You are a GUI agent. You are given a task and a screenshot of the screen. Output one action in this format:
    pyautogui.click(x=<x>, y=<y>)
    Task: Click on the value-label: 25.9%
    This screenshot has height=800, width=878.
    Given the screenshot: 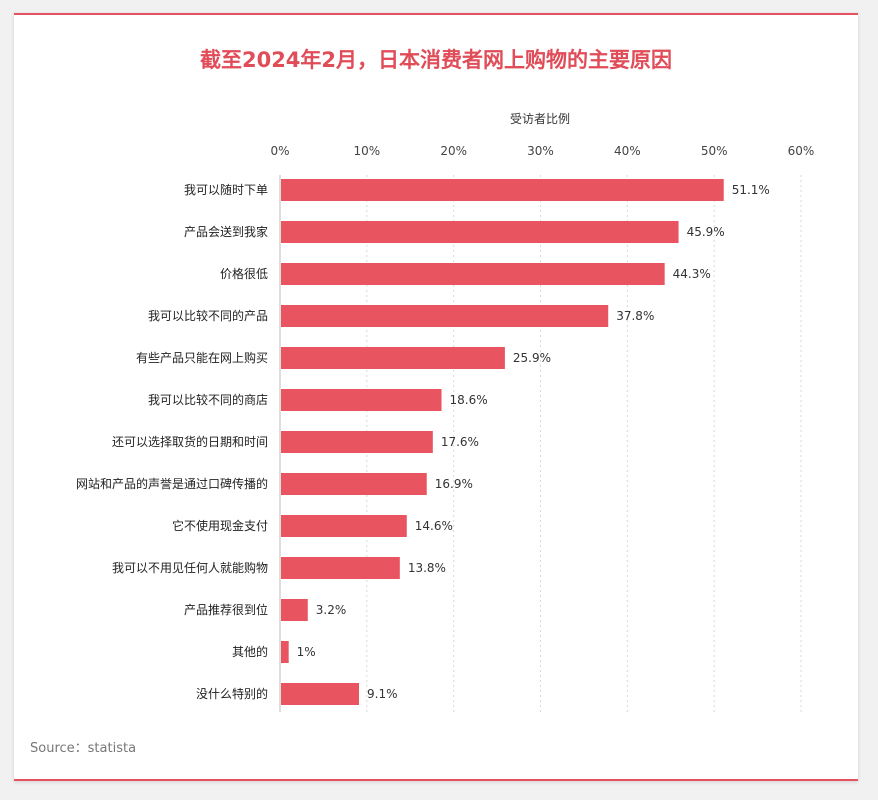 What is the action you would take?
    pyautogui.click(x=532, y=358)
    